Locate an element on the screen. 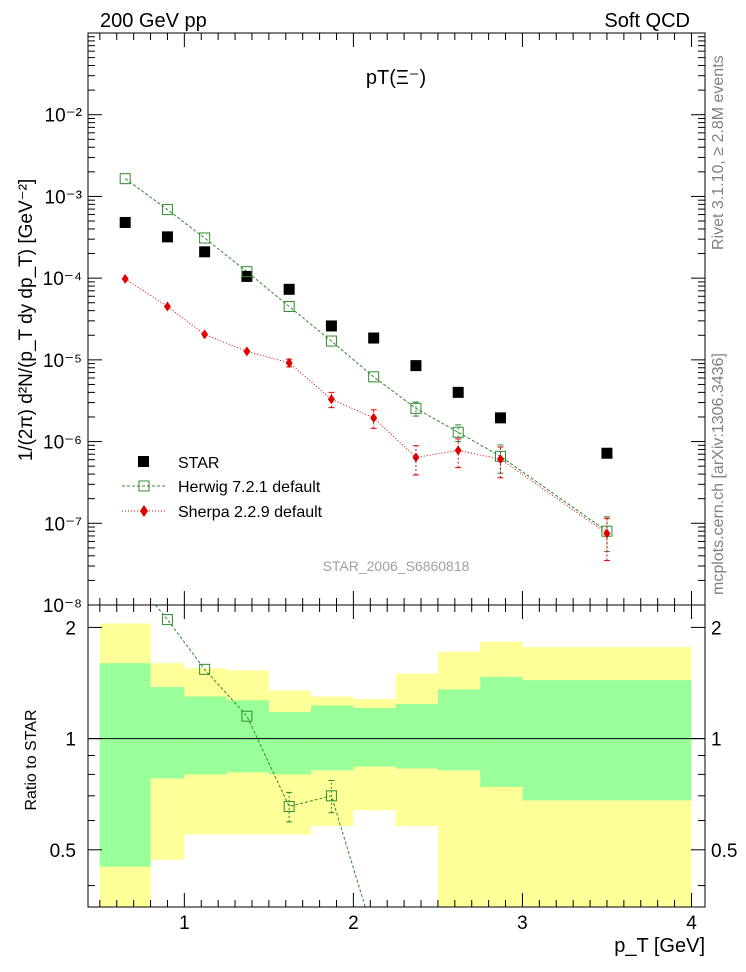 This screenshot has width=746, height=972. legend-item-herwig: Herwig 7.2.1 default is located at coordinates (221, 487).